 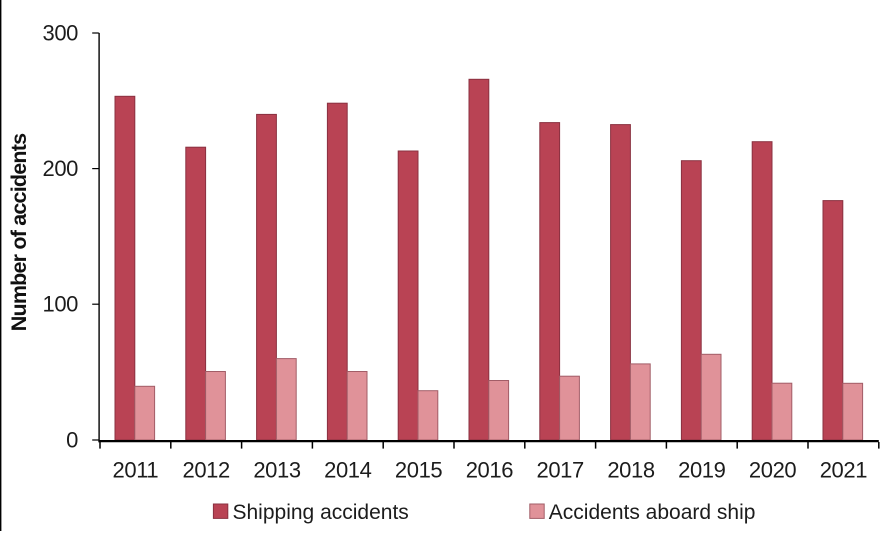 I want to click on svg-text: 2016, so click(x=490, y=470).